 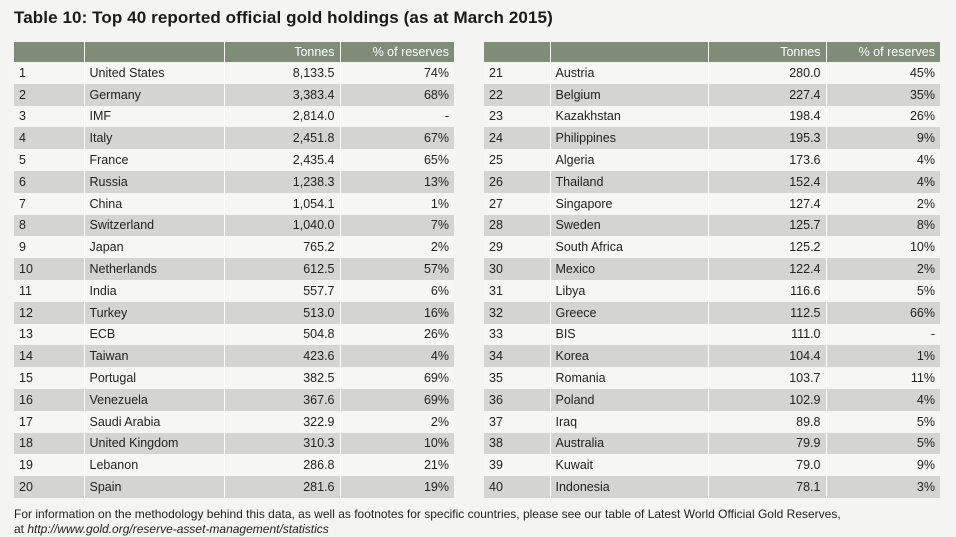 I want to click on table-row: 6 Russia 1,238.3 13%, so click(x=234, y=181).